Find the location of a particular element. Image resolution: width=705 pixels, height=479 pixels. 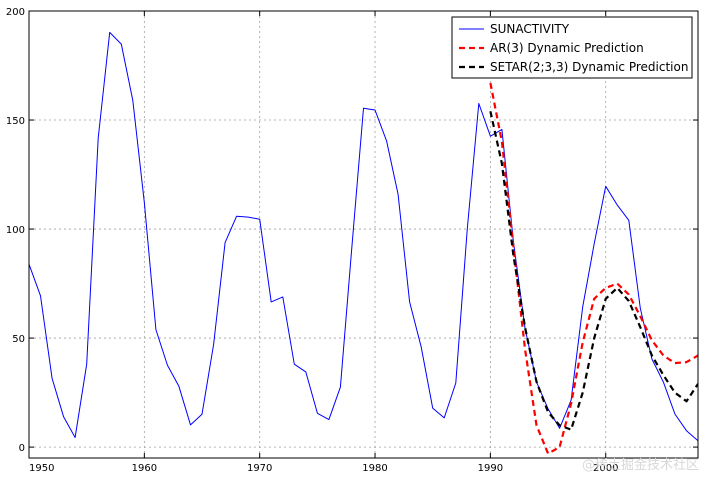

y-tick-label: 200 is located at coordinates (15, 12).